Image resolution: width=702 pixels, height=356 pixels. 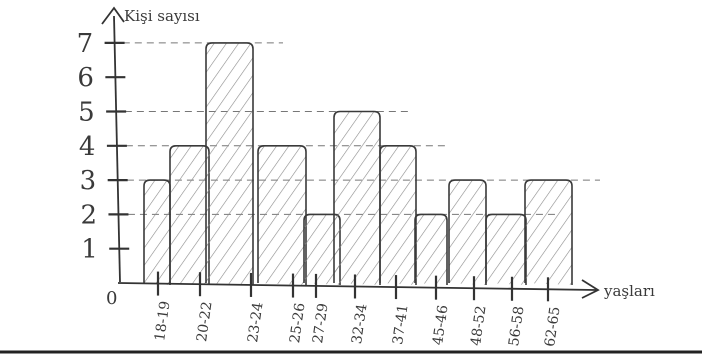 What do you see at coordinates (516, 326) in the screenshot?
I see `x-tick-label: 56-58` at bounding box center [516, 326].